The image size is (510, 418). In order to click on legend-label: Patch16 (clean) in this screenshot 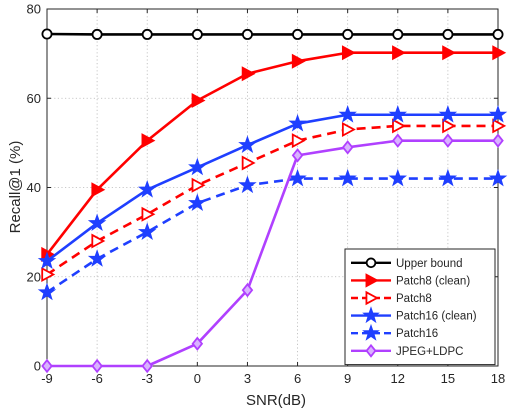, I will do `click(436, 317)`.